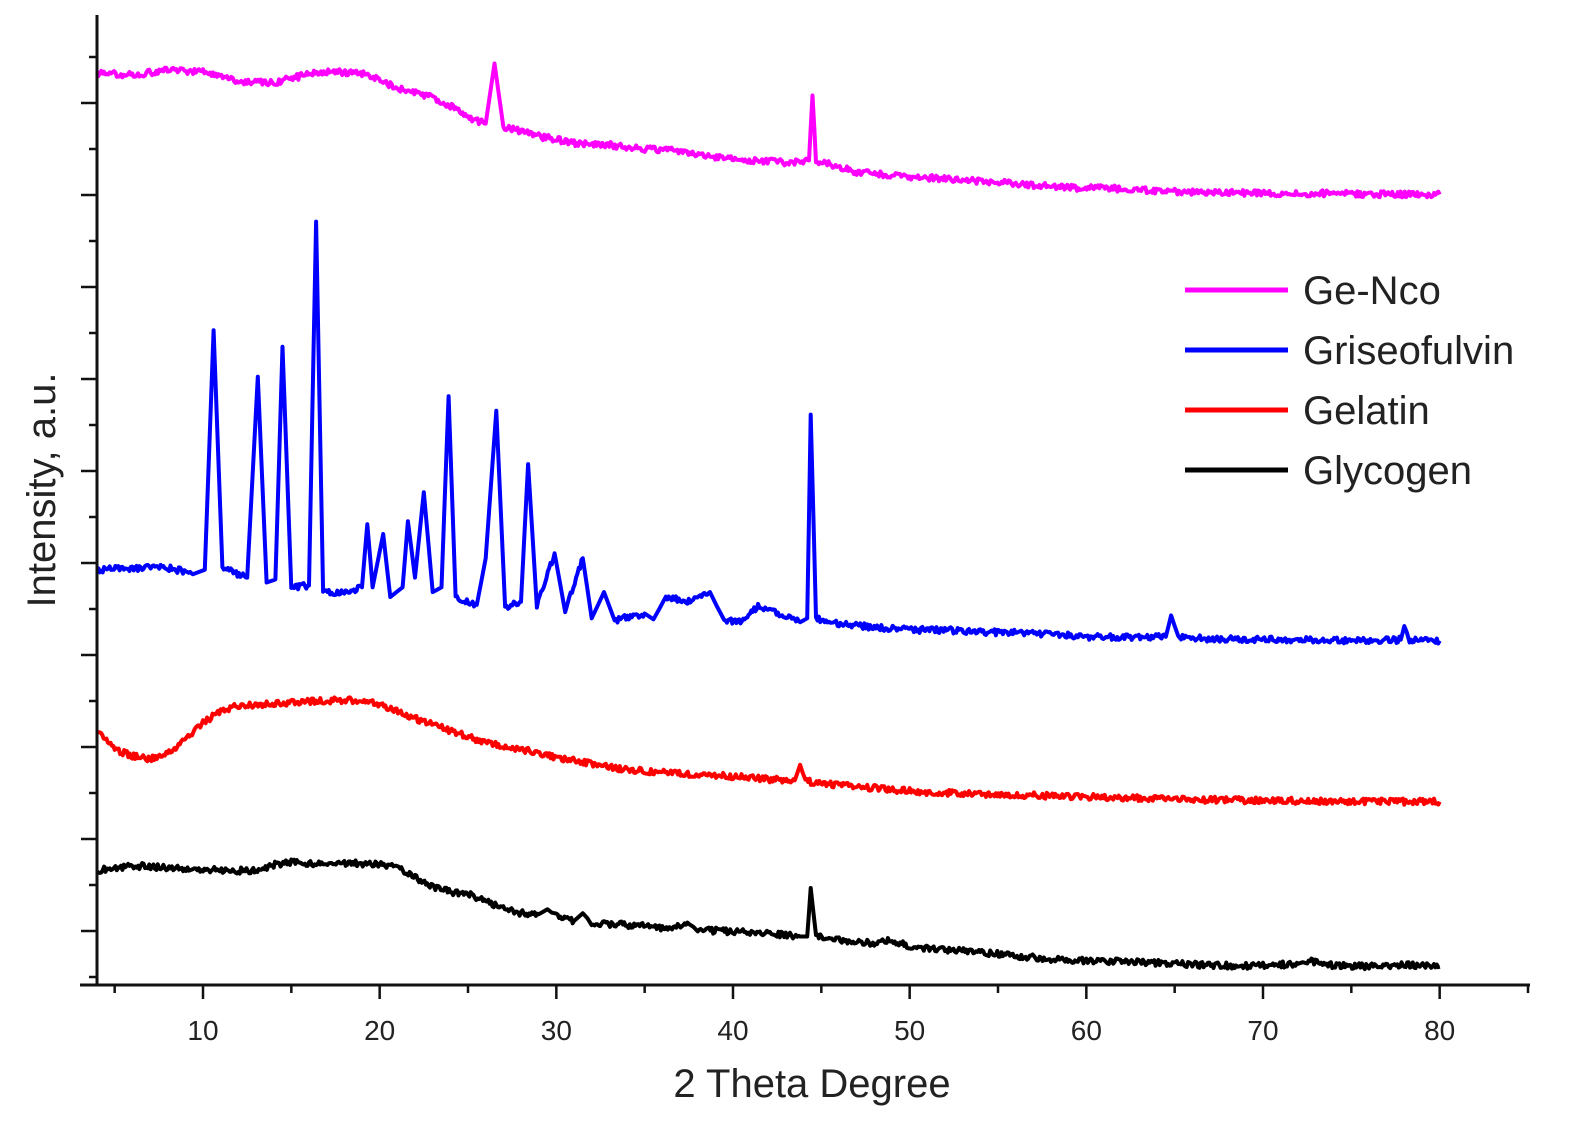 This screenshot has height=1122, width=1570. I want to click on series-line-ge-nco, so click(768, 130).